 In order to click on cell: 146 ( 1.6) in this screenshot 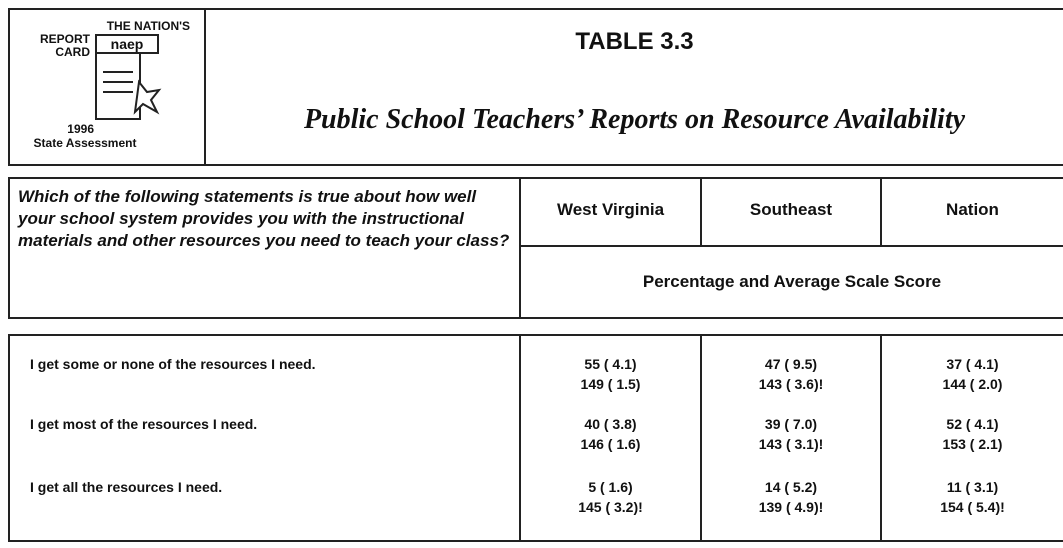, I will do `click(610, 444)`.